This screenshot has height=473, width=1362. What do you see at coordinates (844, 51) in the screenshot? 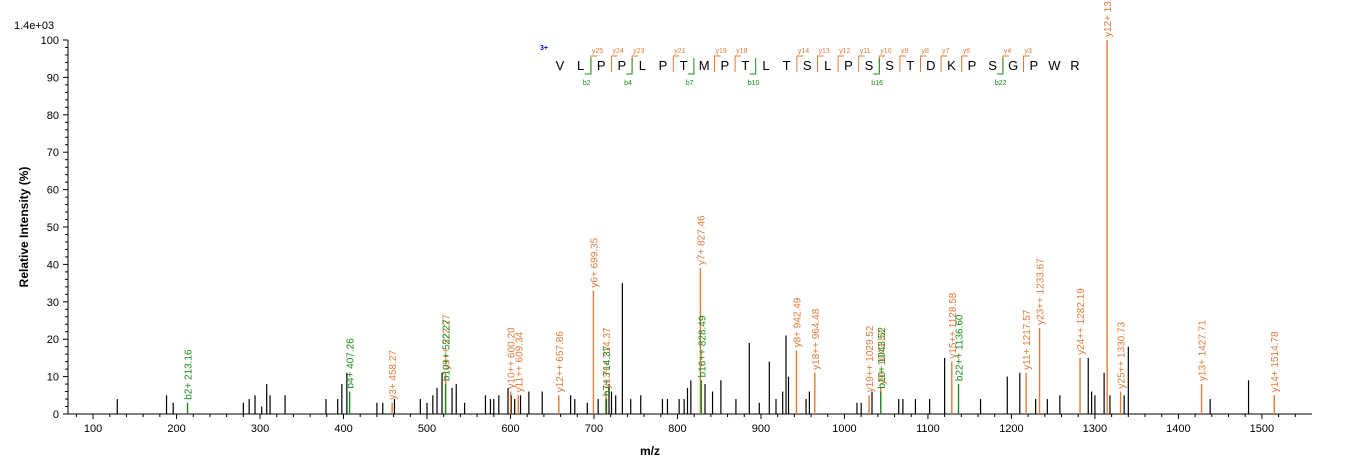
I see `y-ion-mark-label: y12` at bounding box center [844, 51].